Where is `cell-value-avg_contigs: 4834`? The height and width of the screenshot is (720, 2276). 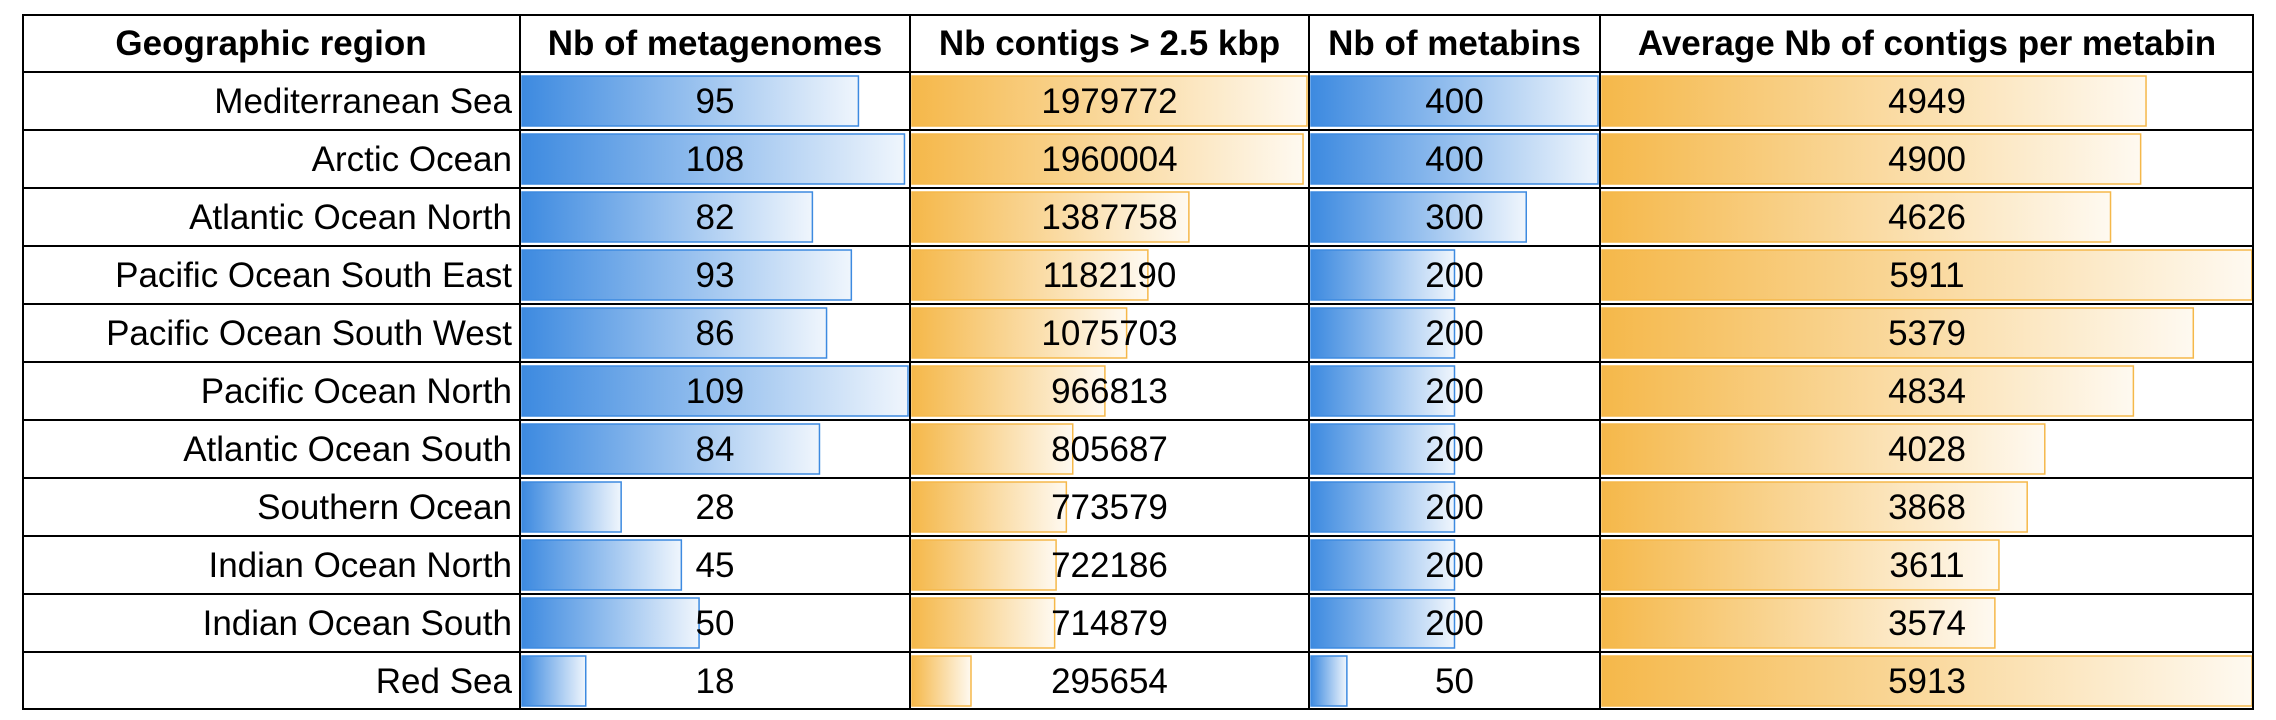 cell-value-avg_contigs: 4834 is located at coordinates (1927, 391).